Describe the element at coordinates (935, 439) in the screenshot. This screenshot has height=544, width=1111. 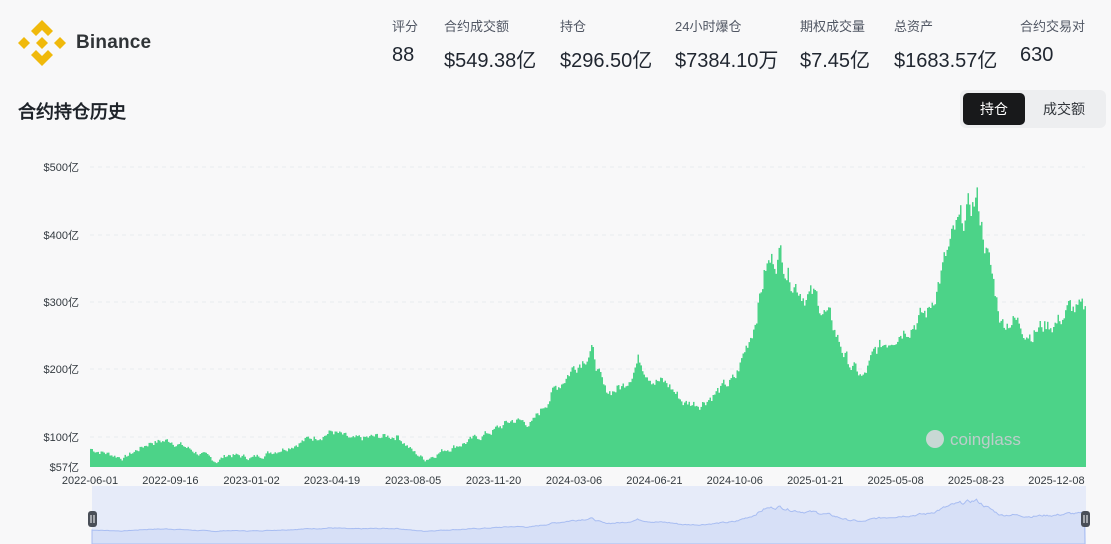
I see `coinglass-watermark-icon` at that location.